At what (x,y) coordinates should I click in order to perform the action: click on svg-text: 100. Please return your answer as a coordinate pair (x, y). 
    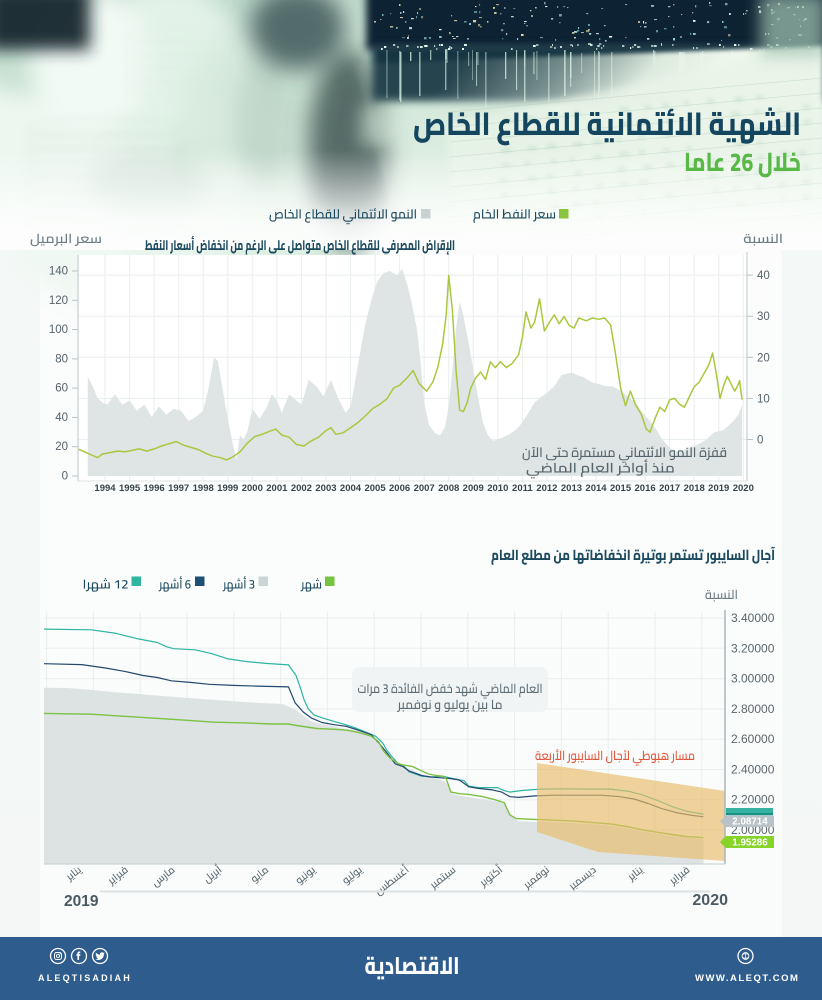
    Looking at the image, I should click on (58, 330).